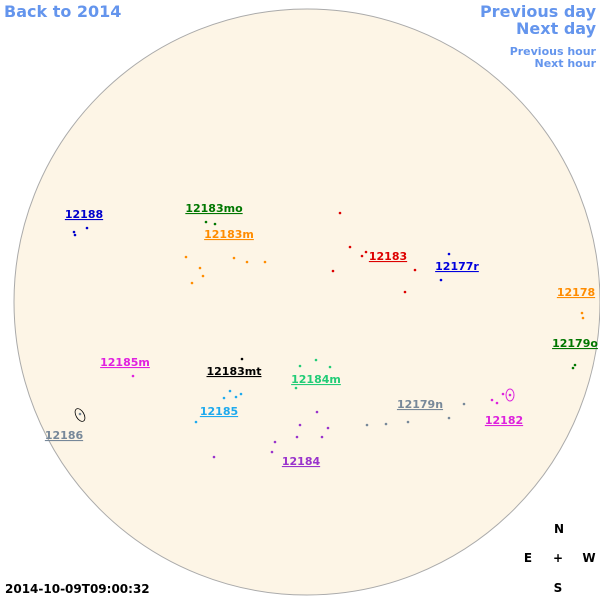 The height and width of the screenshot is (600, 600). Describe the element at coordinates (64, 435) in the screenshot. I see `region-label: 12186` at that location.